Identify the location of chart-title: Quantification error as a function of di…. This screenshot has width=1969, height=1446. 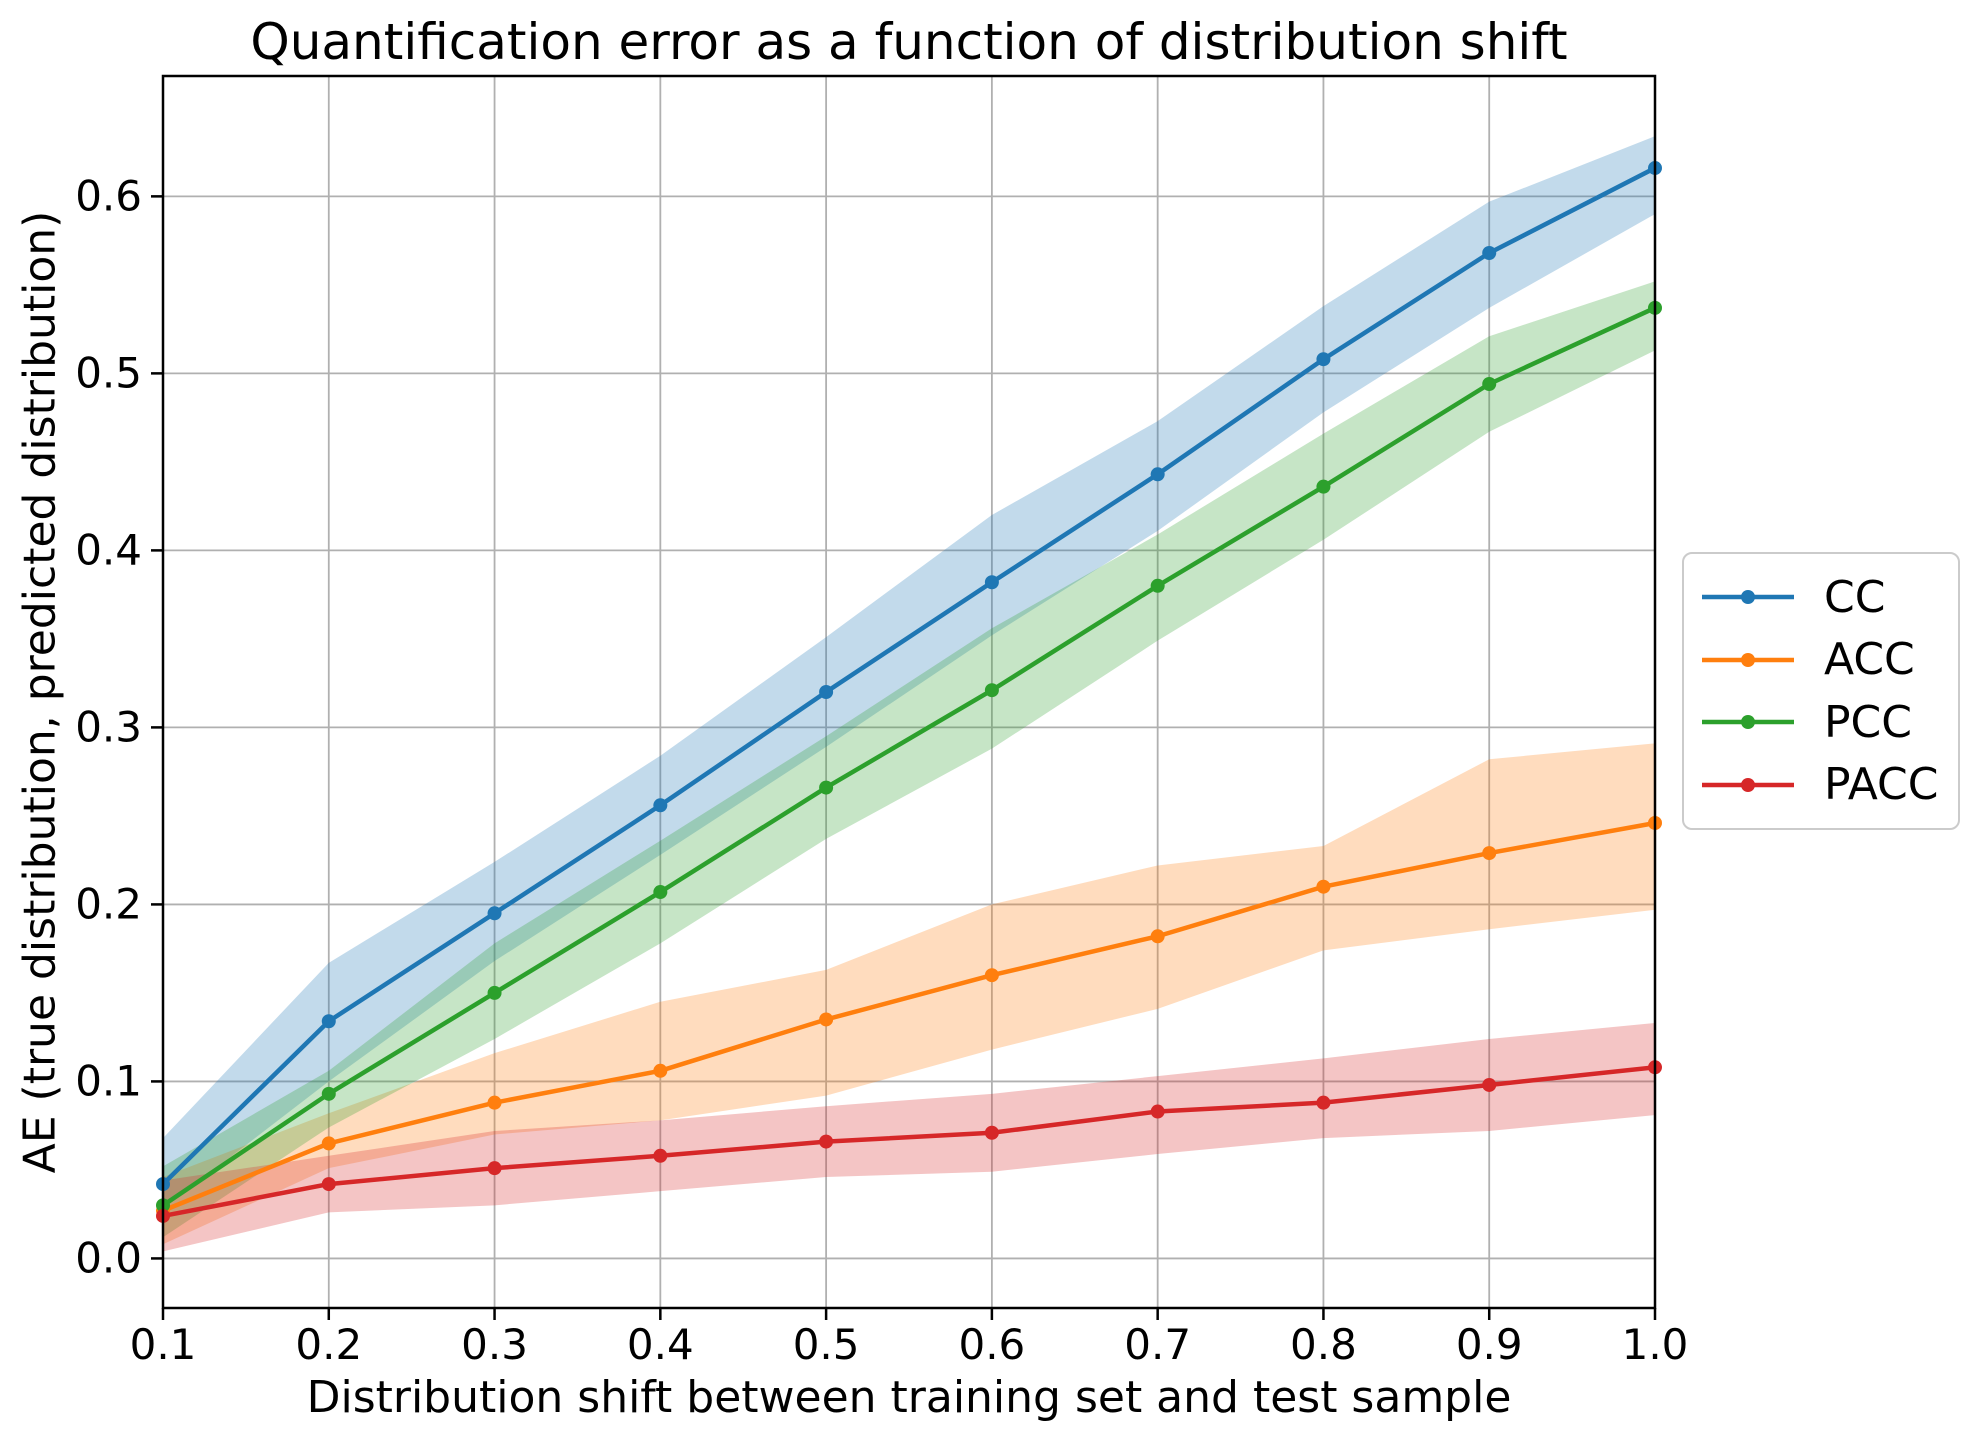
(909, 42).